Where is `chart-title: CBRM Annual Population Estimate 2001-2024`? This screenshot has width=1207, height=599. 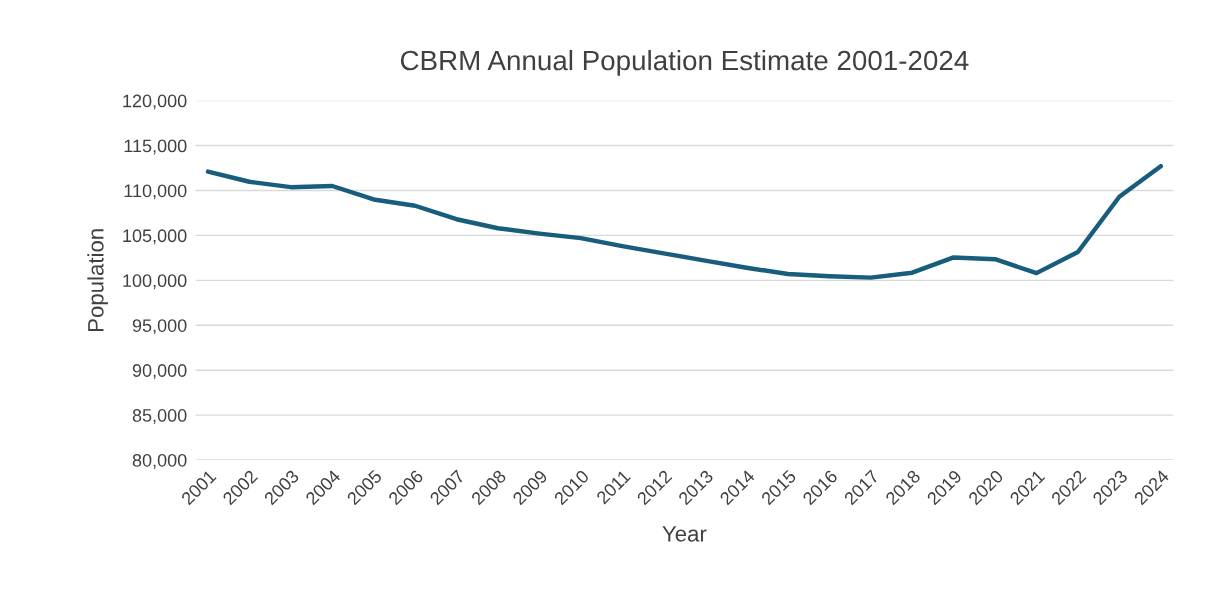 chart-title: CBRM Annual Population Estimate 2001-2024 is located at coordinates (684, 62).